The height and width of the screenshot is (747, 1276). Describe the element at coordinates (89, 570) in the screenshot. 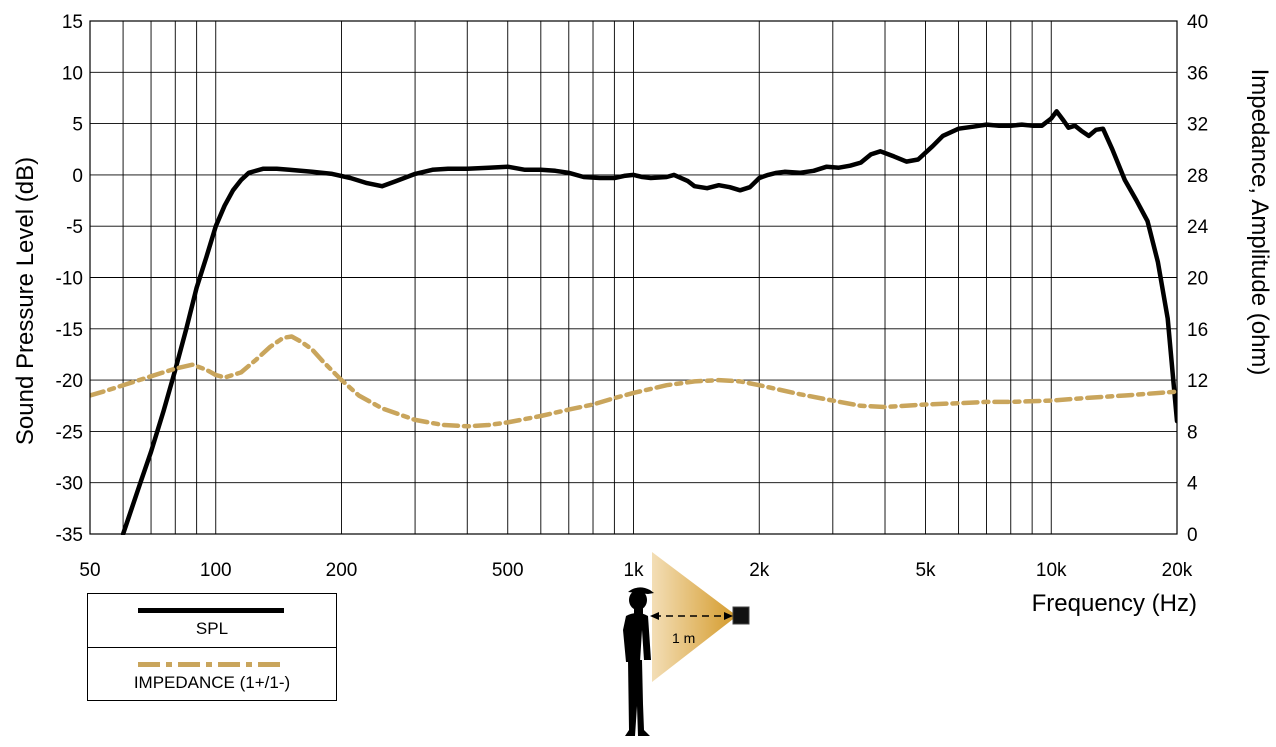

I see `x-tick-label: 50` at that location.